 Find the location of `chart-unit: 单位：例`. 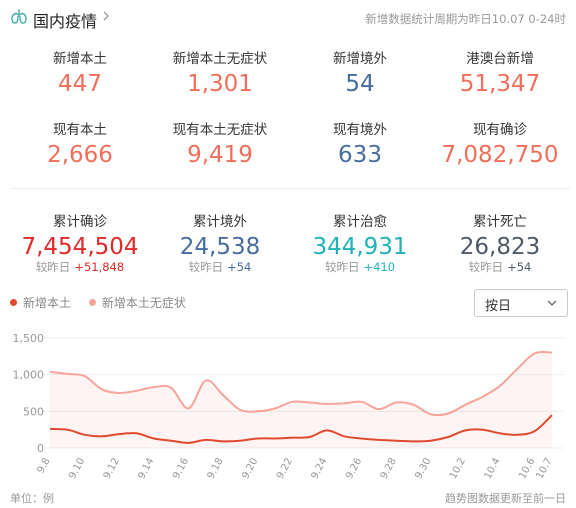

chart-unit: 单位：例 is located at coordinates (32, 498).